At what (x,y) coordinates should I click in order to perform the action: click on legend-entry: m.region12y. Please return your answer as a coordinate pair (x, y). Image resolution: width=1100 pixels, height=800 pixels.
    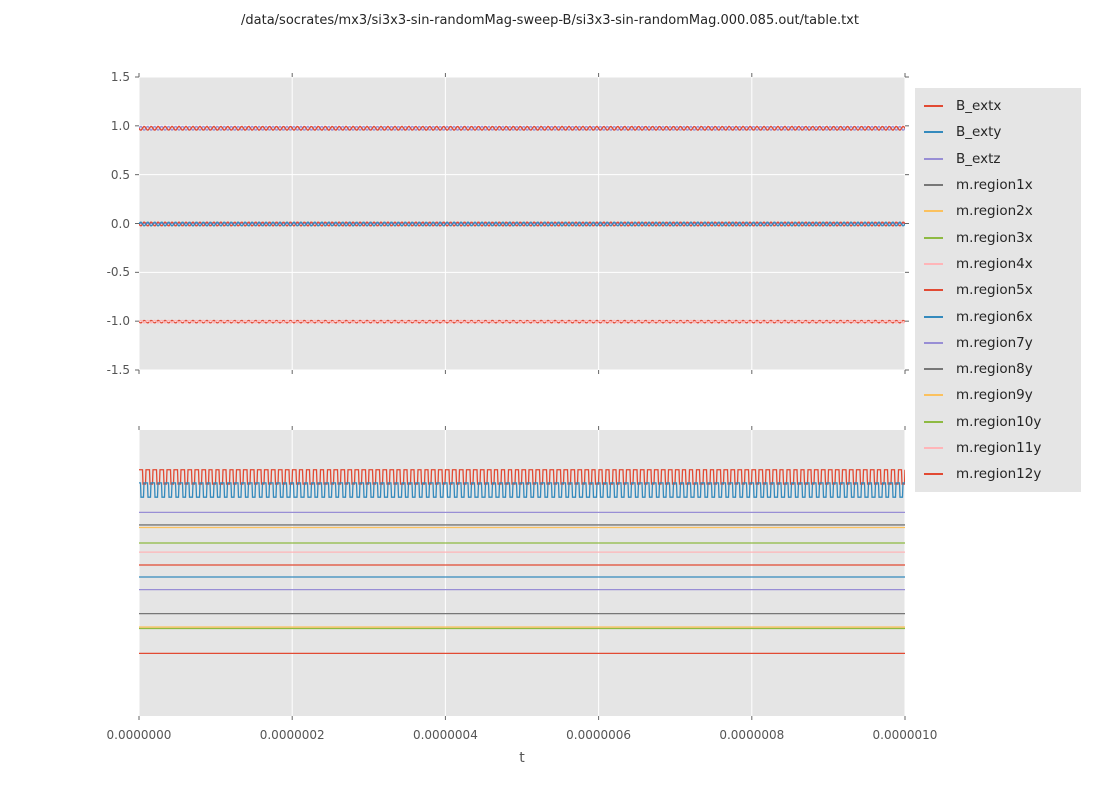
    Looking at the image, I should click on (998, 474).